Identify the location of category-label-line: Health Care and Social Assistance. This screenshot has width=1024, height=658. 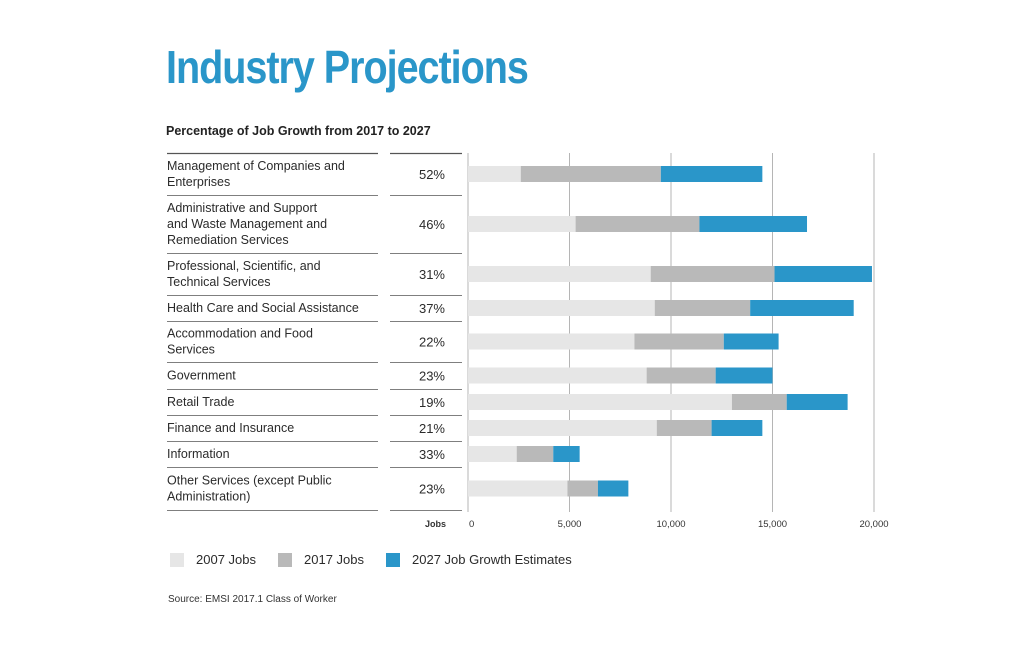
(263, 308).